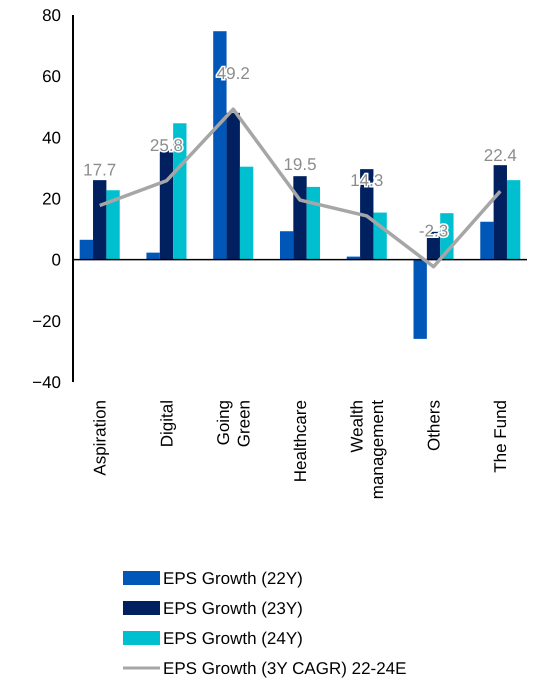 The width and height of the screenshot is (533, 698). What do you see at coordinates (46, 382) in the screenshot?
I see `y-tick-label: −40` at bounding box center [46, 382].